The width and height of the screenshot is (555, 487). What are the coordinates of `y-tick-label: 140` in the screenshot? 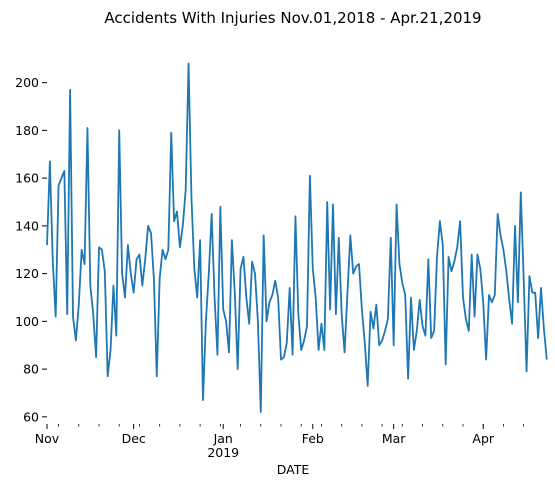 It's located at (27, 225).